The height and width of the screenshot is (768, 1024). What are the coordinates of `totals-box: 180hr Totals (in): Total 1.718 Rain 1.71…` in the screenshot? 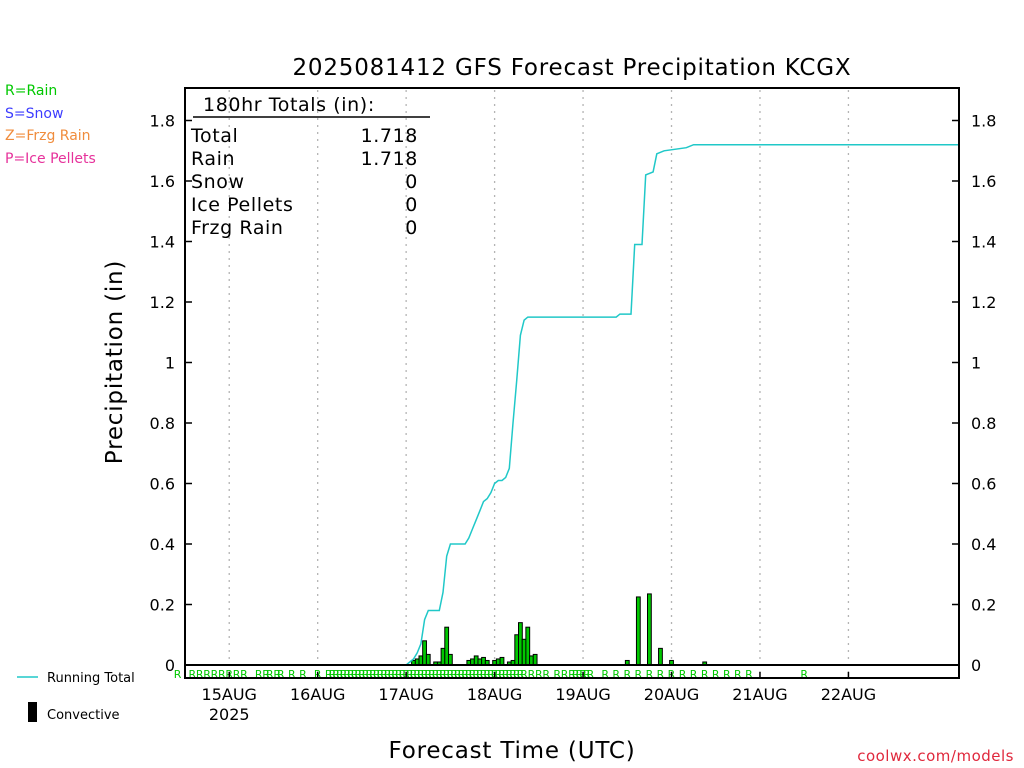 It's located at (310, 166).